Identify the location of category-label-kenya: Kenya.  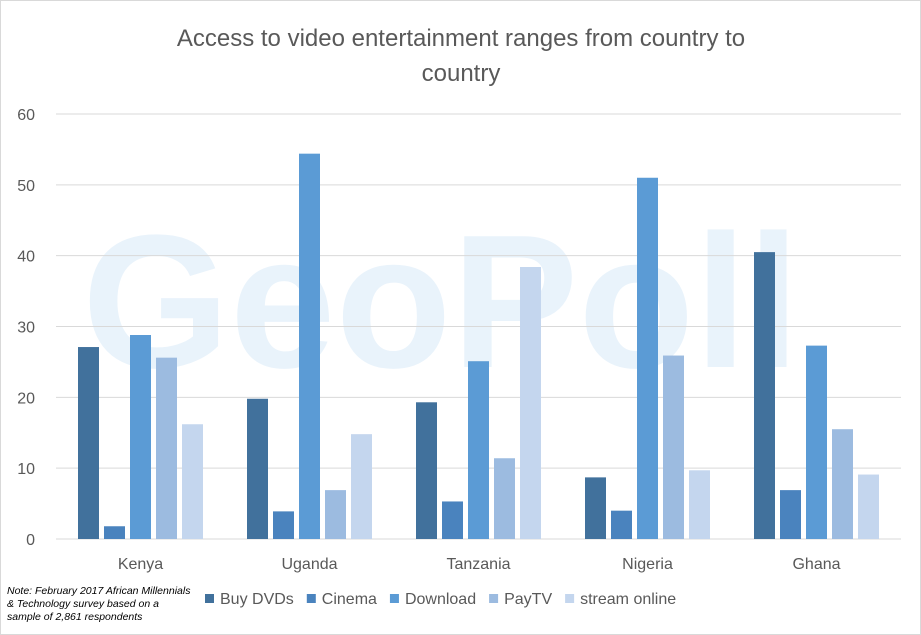
(140, 564).